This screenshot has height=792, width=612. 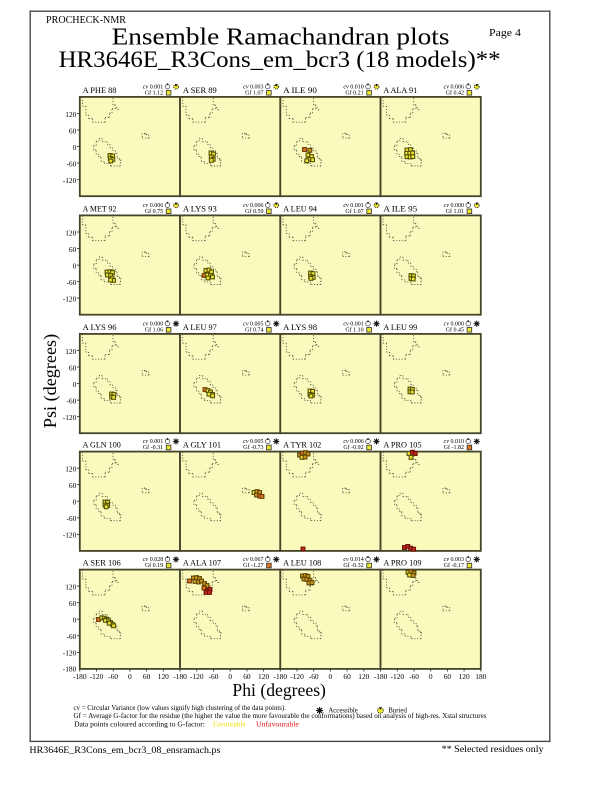 I want to click on svg-text: Gf -1.82, so click(x=454, y=447).